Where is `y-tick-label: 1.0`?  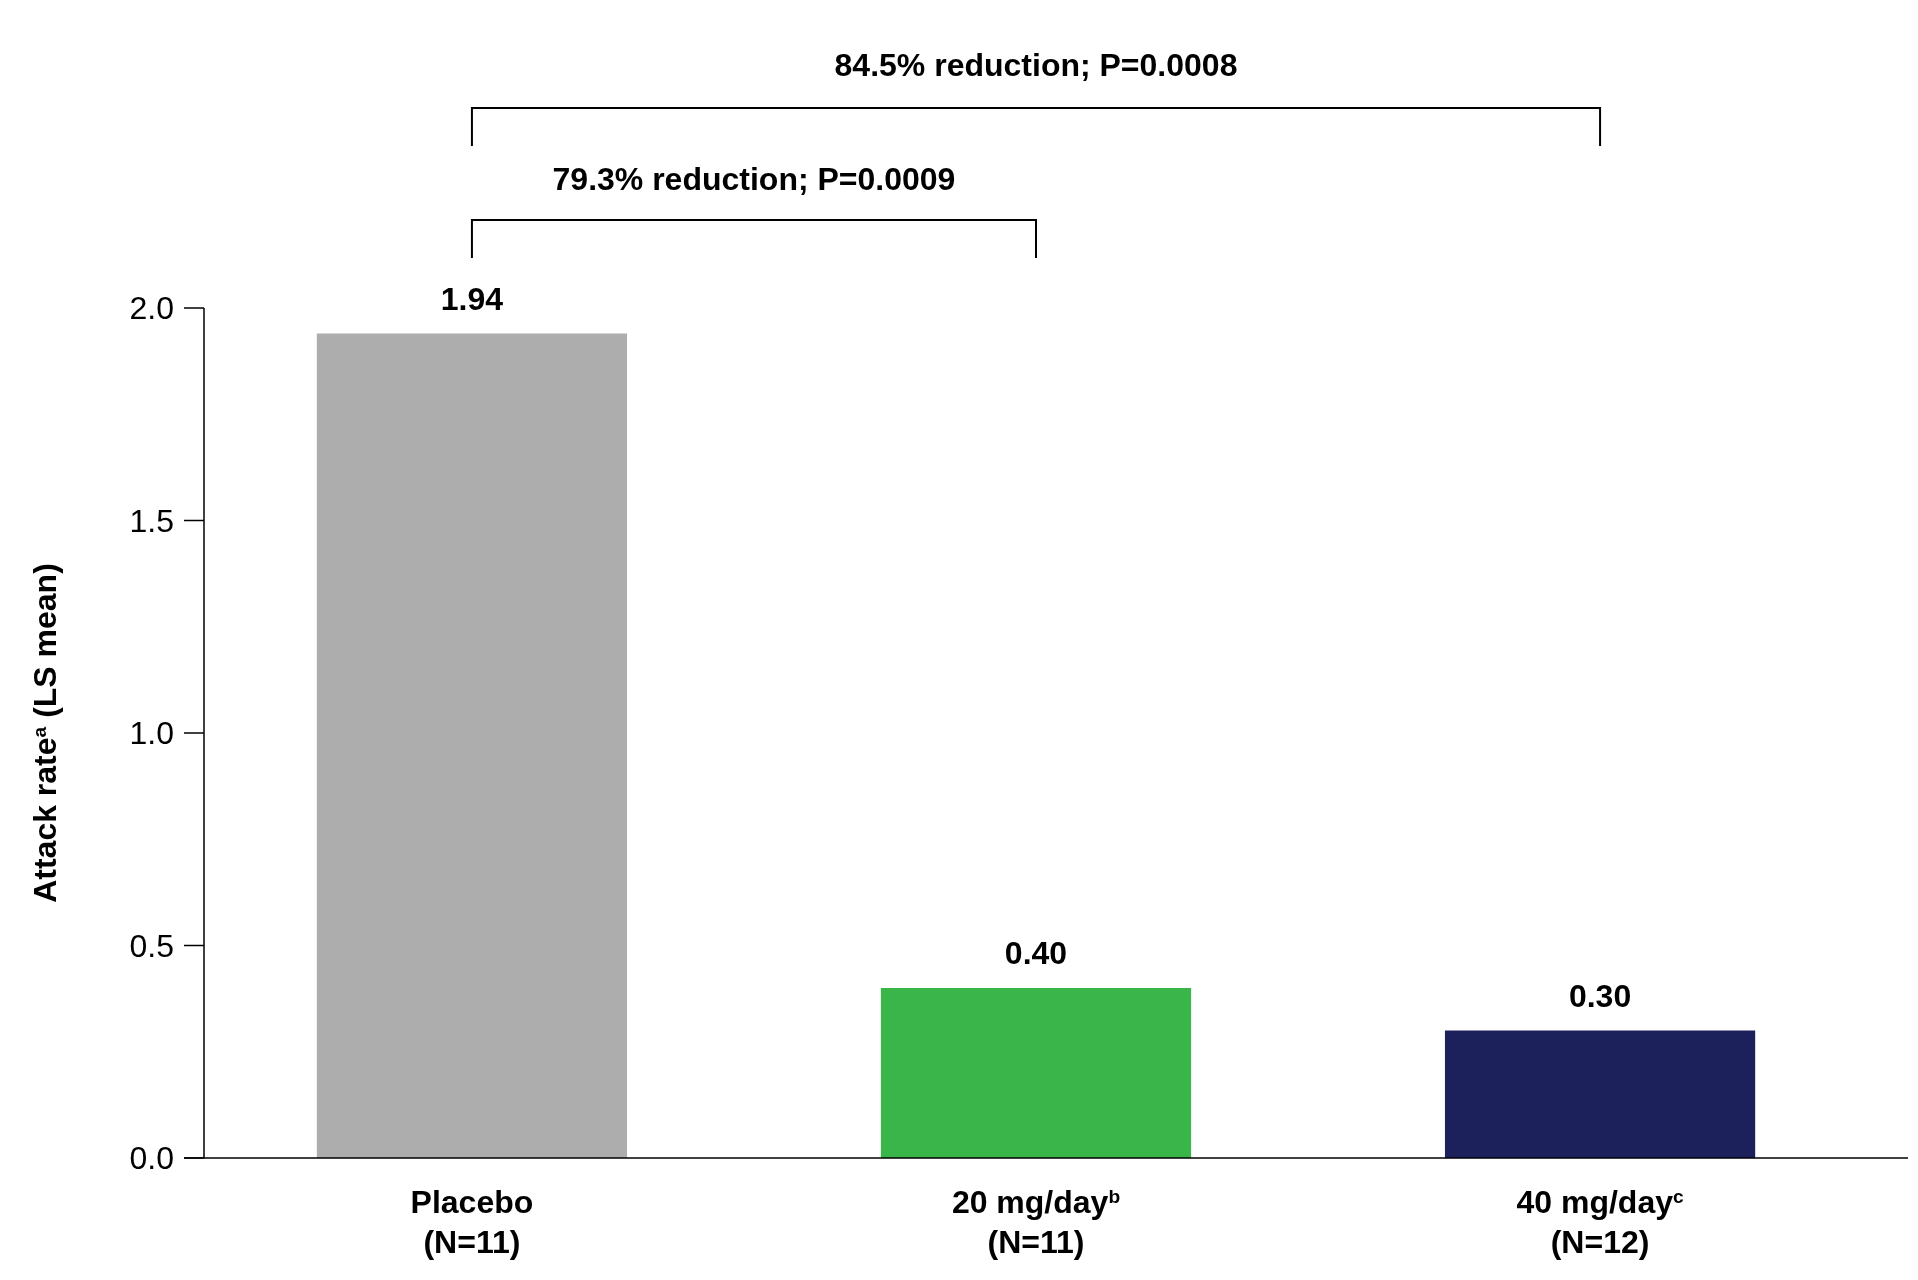
y-tick-label: 1.0 is located at coordinates (151, 733).